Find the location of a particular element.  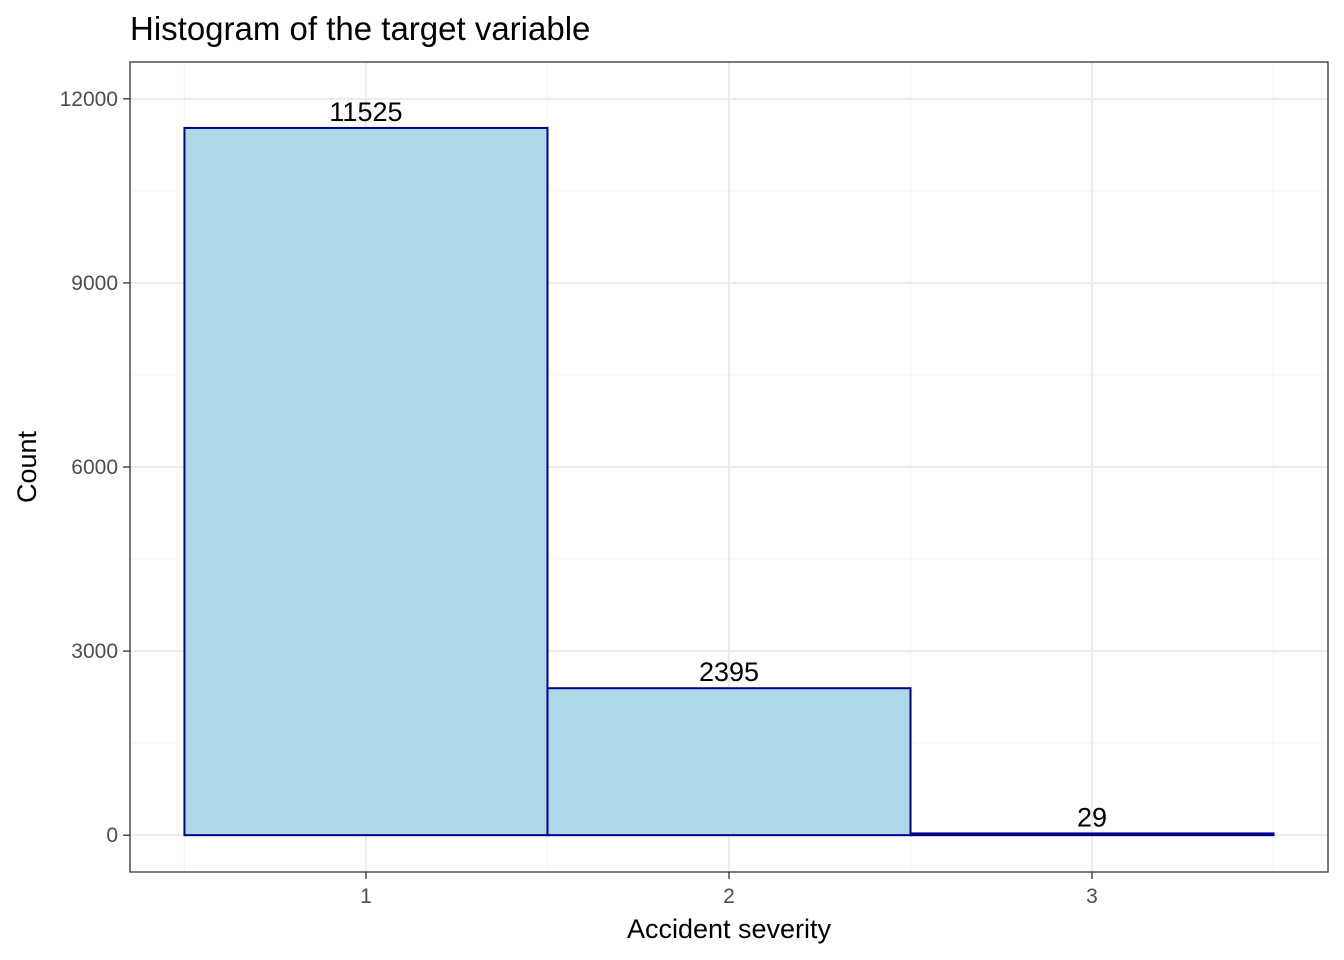

y-tick-label: 0 is located at coordinates (112, 835).